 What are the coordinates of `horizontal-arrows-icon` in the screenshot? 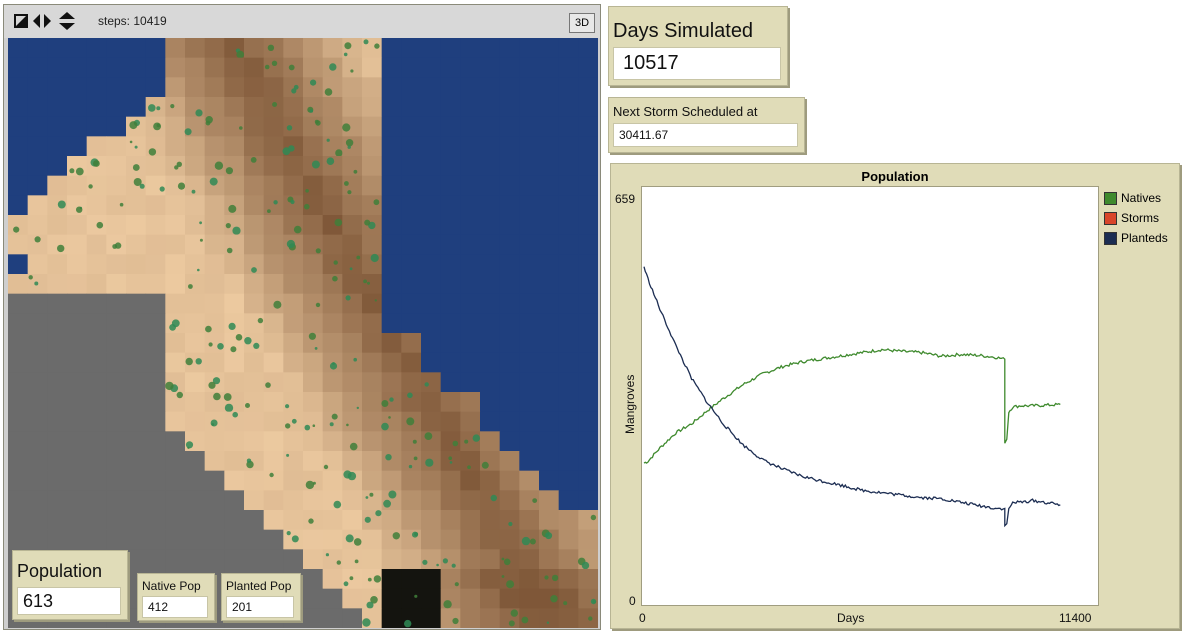 It's located at (42, 21).